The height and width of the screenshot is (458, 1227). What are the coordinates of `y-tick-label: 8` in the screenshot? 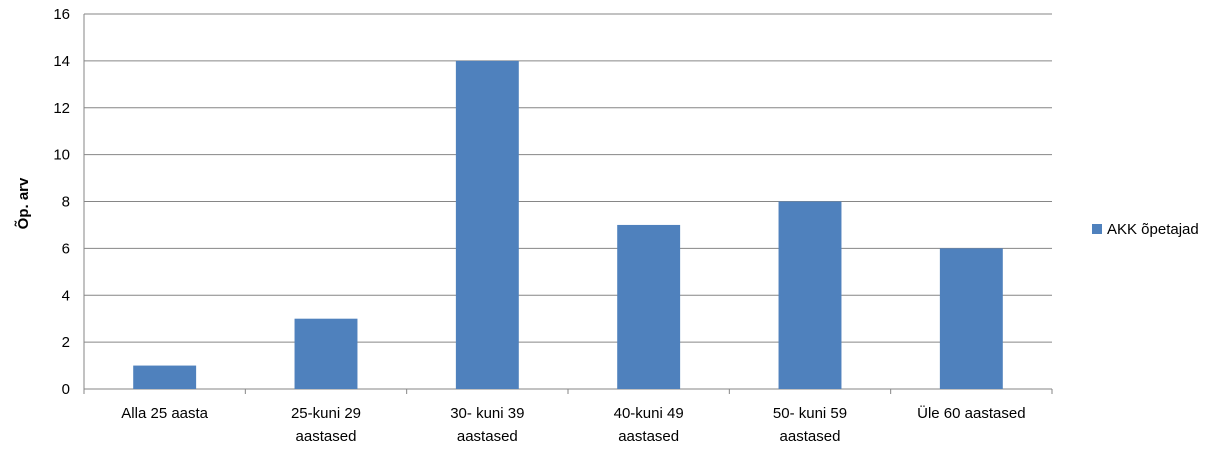 It's located at (66, 202).